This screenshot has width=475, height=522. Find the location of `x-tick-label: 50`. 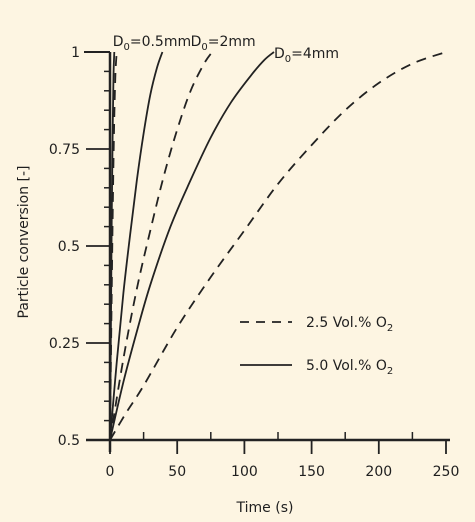

x-tick-label: 50 is located at coordinates (177, 472).